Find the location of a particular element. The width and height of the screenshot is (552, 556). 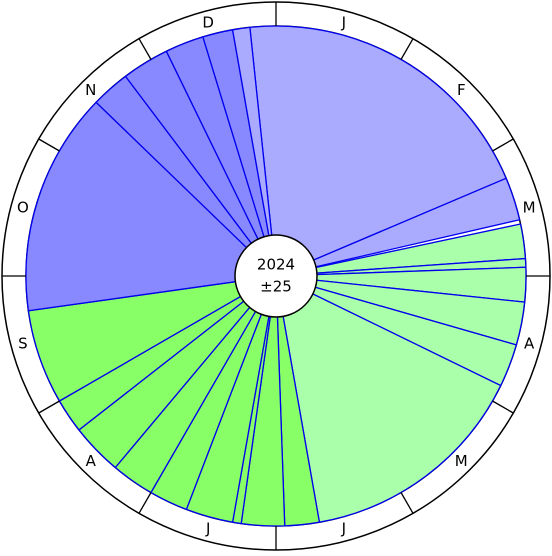

center-range: ±25 is located at coordinates (276, 287).